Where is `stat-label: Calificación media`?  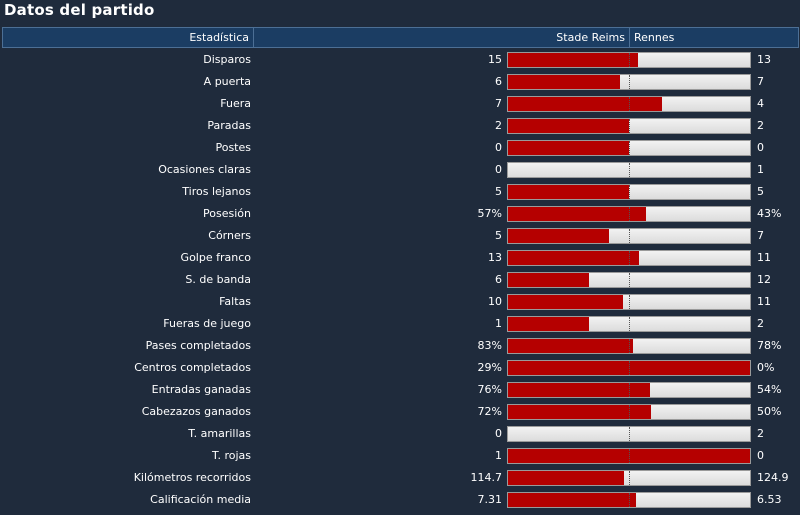 stat-label: Calificación media is located at coordinates (200, 499).